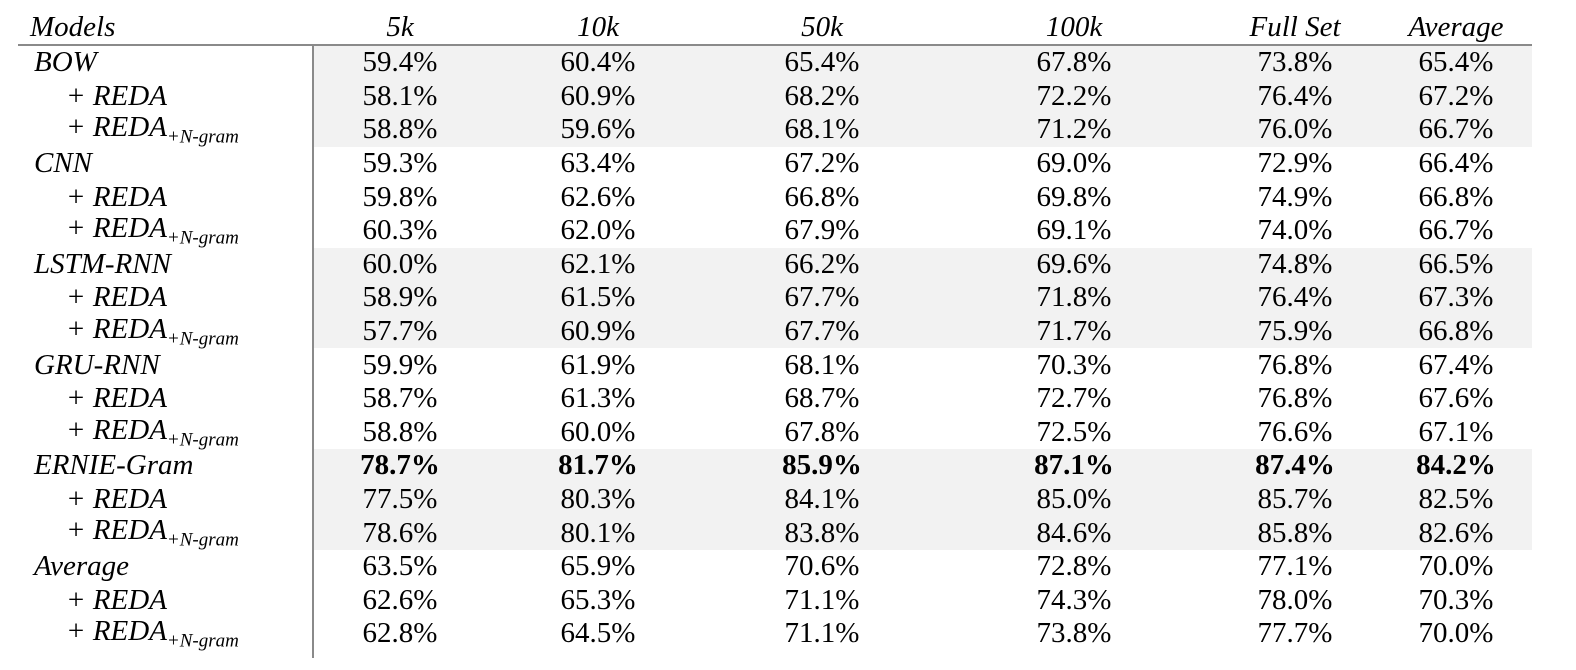  Describe the element at coordinates (1295, 566) in the screenshot. I see `cell-full-set: 77.1%` at that location.